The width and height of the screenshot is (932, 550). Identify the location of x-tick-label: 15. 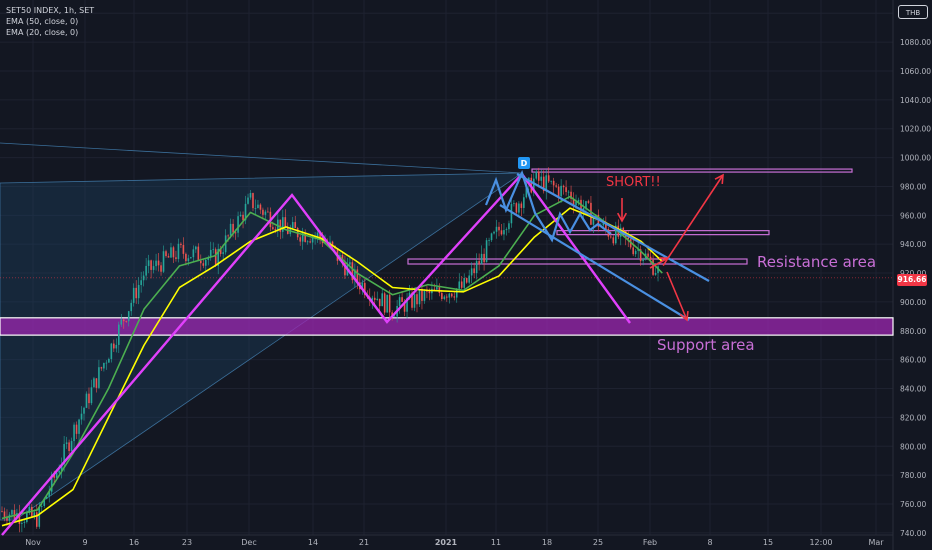
(768, 542).